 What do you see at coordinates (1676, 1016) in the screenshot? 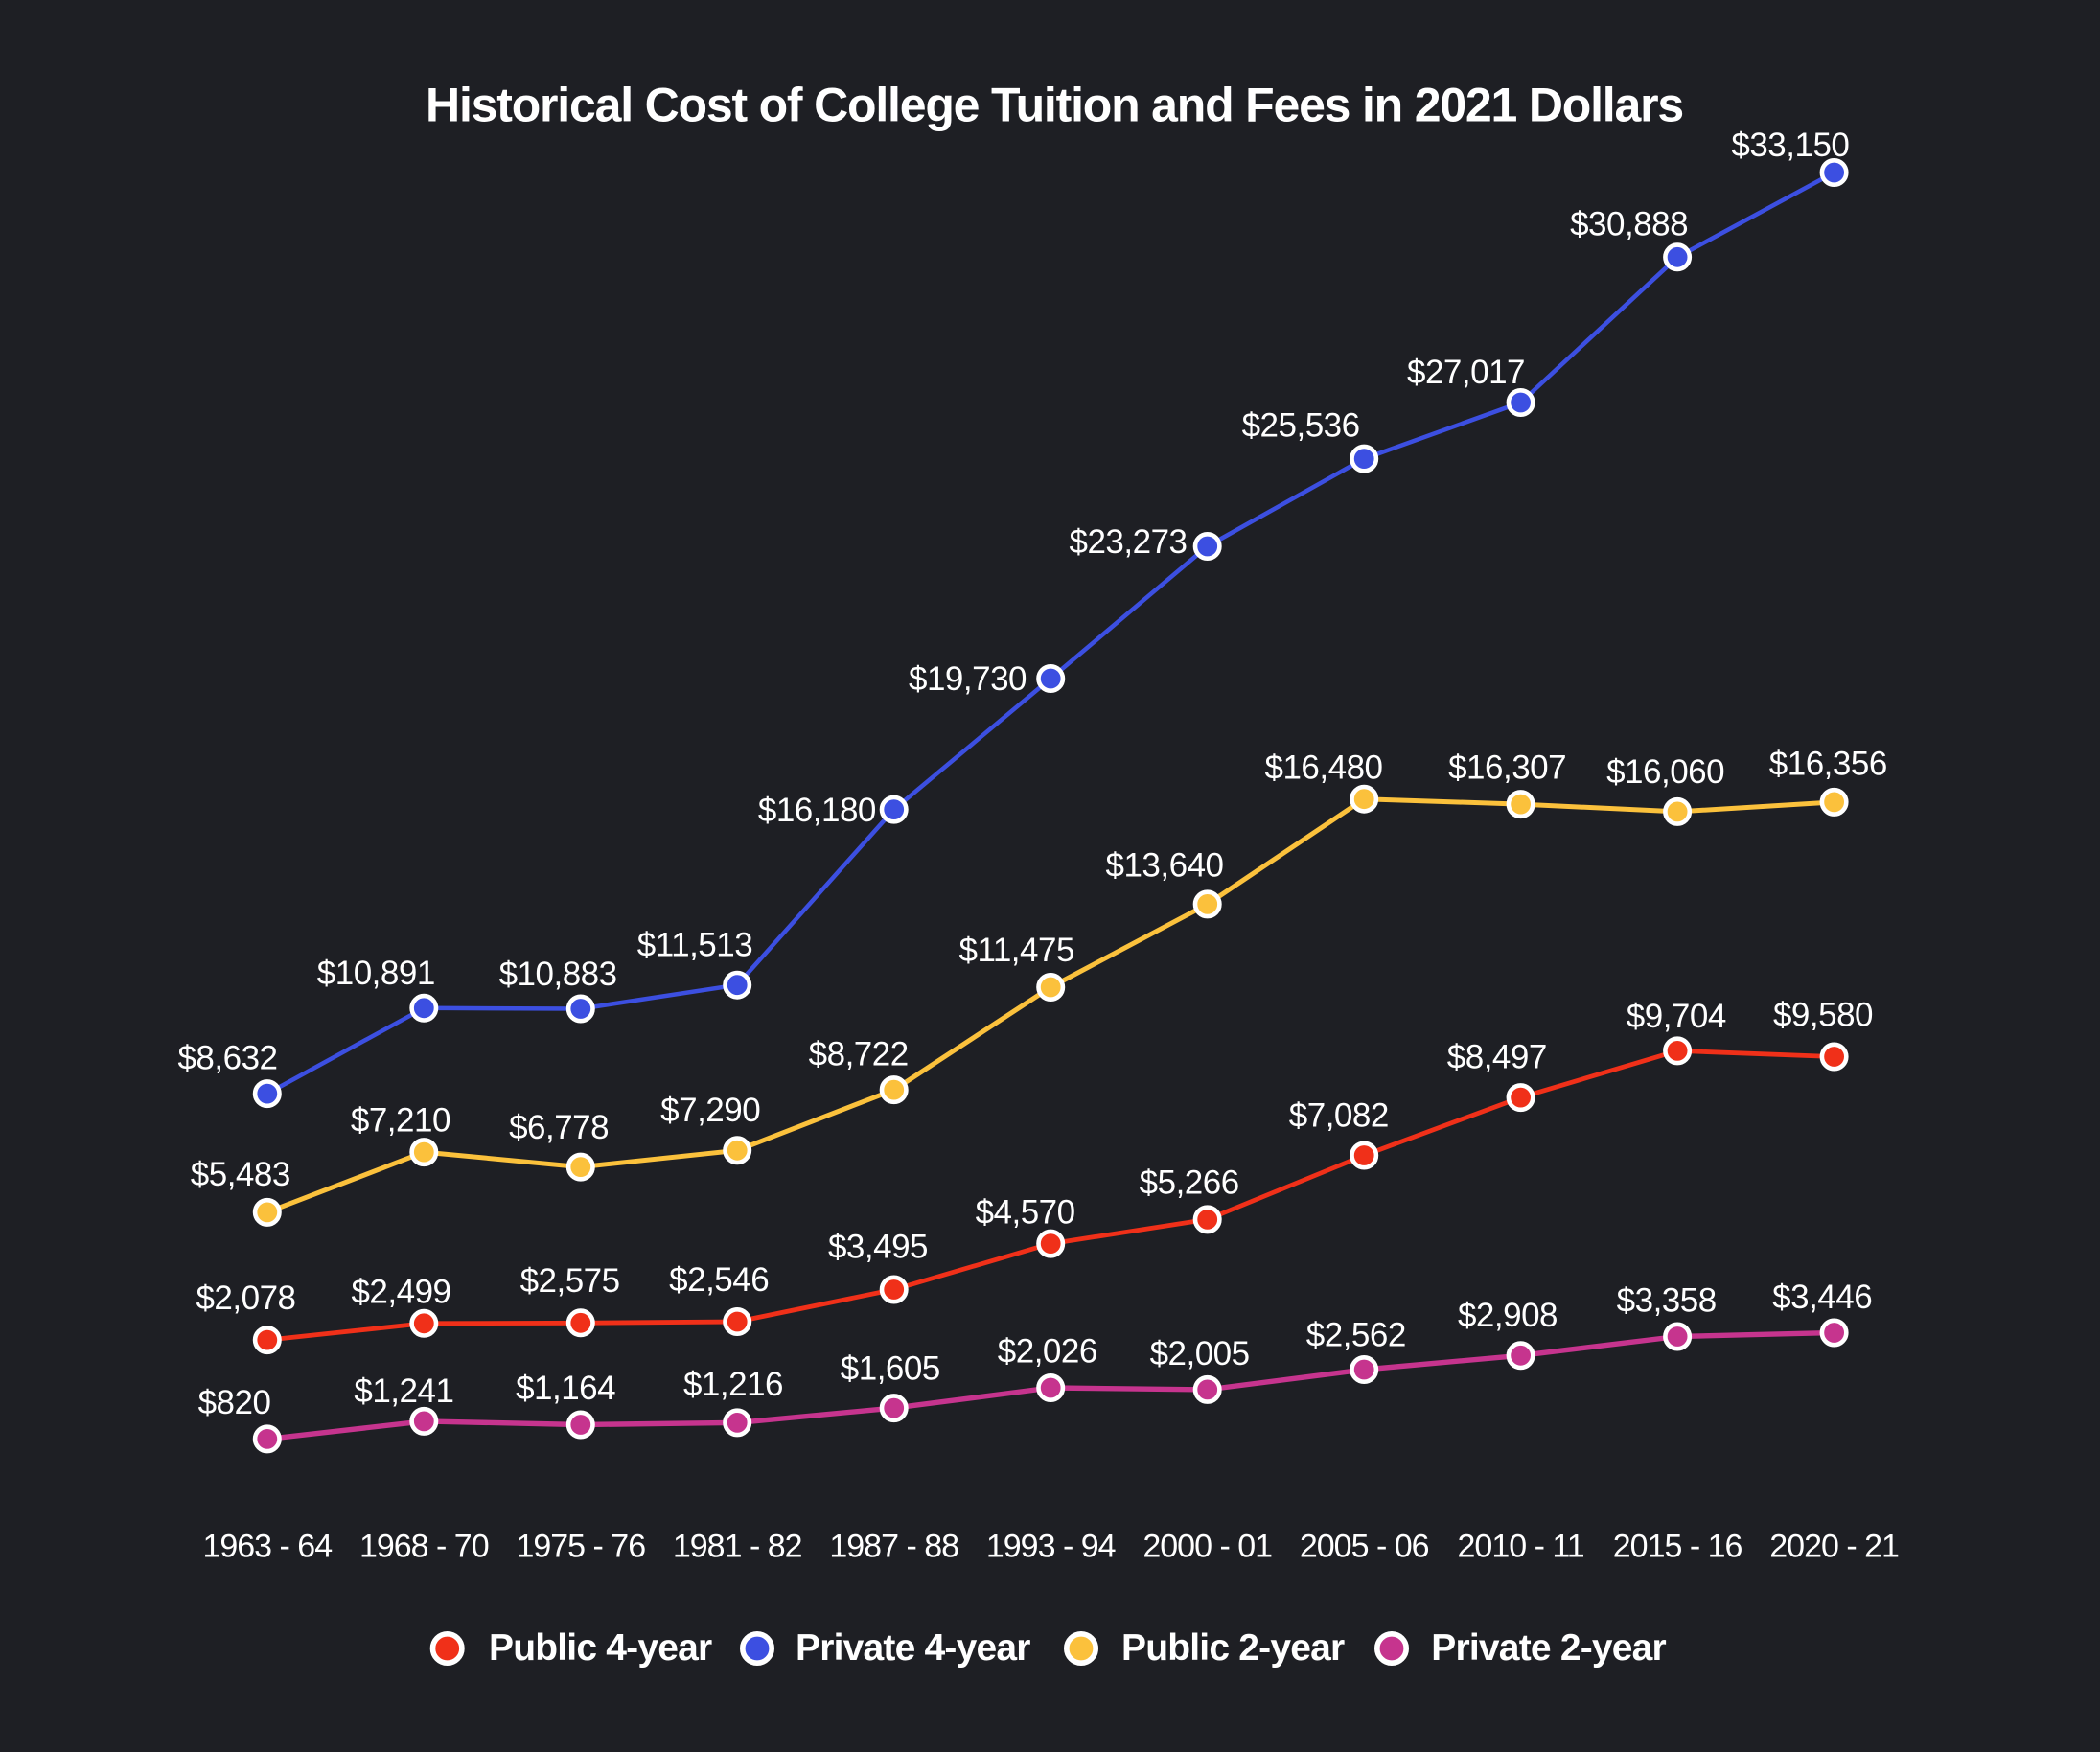
I see `svg-text: $9,704` at bounding box center [1676, 1016].